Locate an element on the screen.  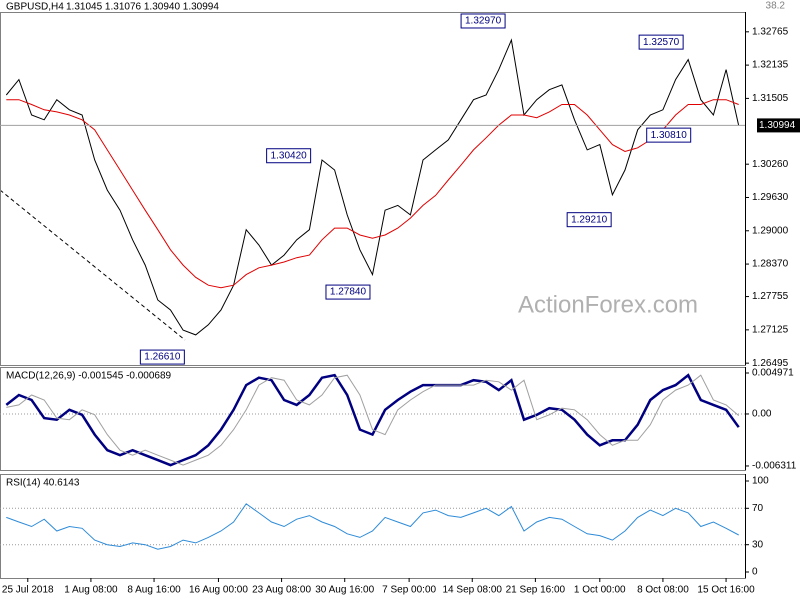
y-tick-label: 0.00 is located at coordinates (762, 414).